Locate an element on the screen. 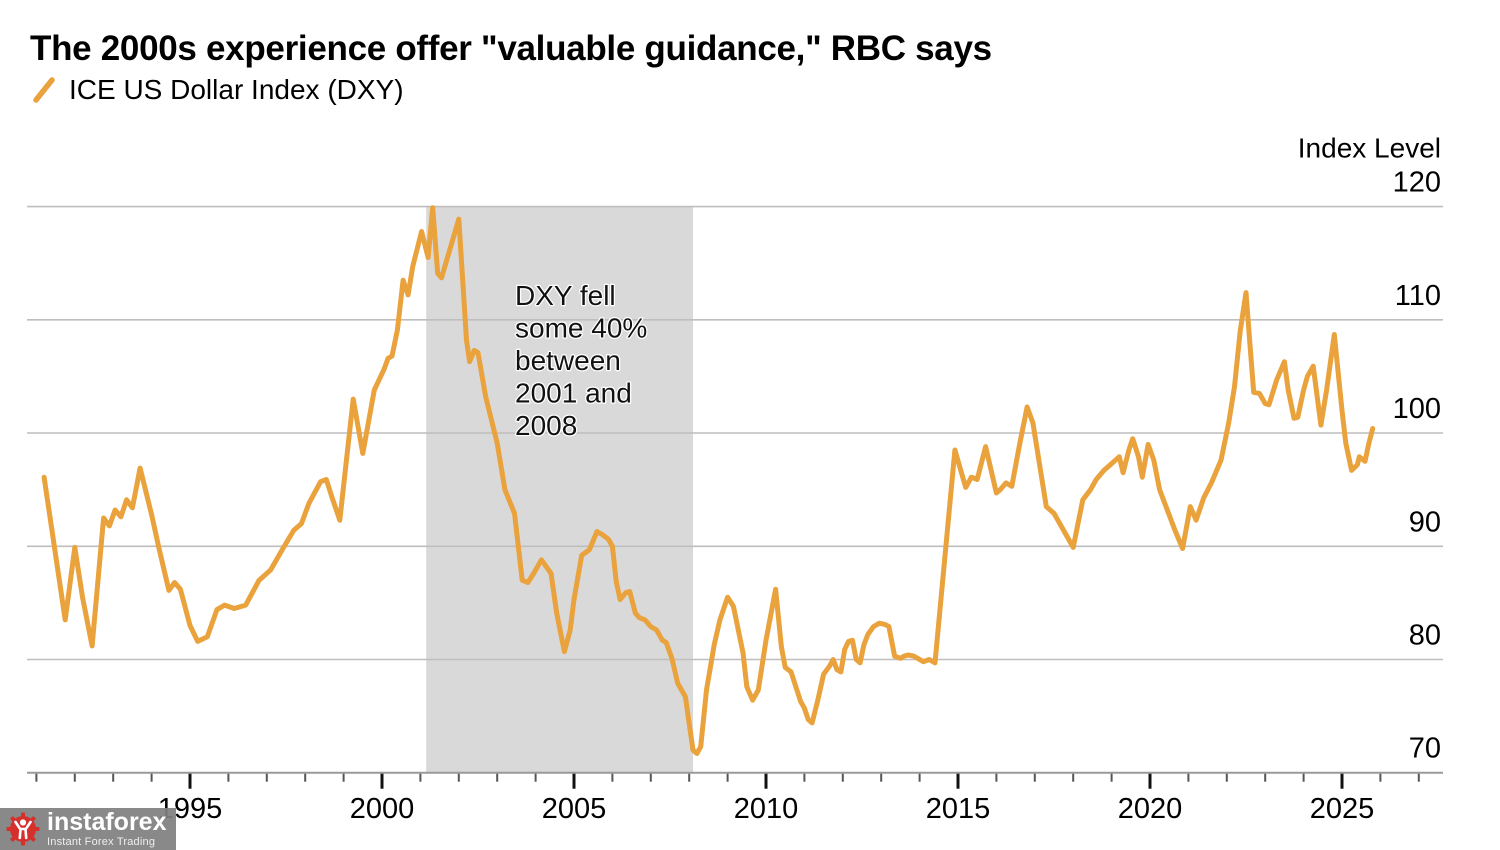 The width and height of the screenshot is (1500, 850). x-tick-label-2020: 2020 is located at coordinates (1150, 809).